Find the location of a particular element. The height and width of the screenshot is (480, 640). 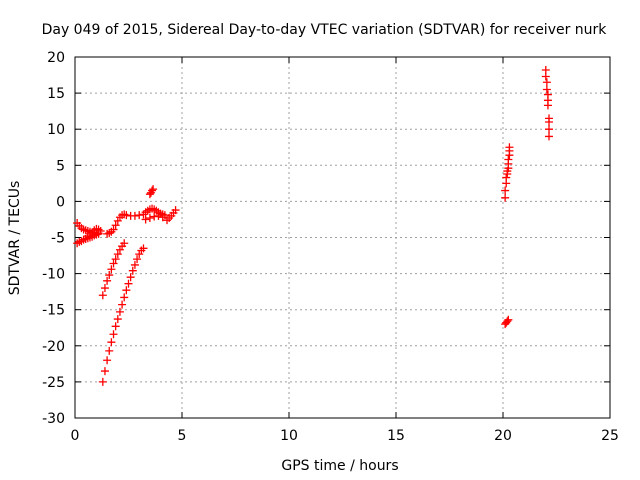

x-tick-label: 10 is located at coordinates (289, 436).